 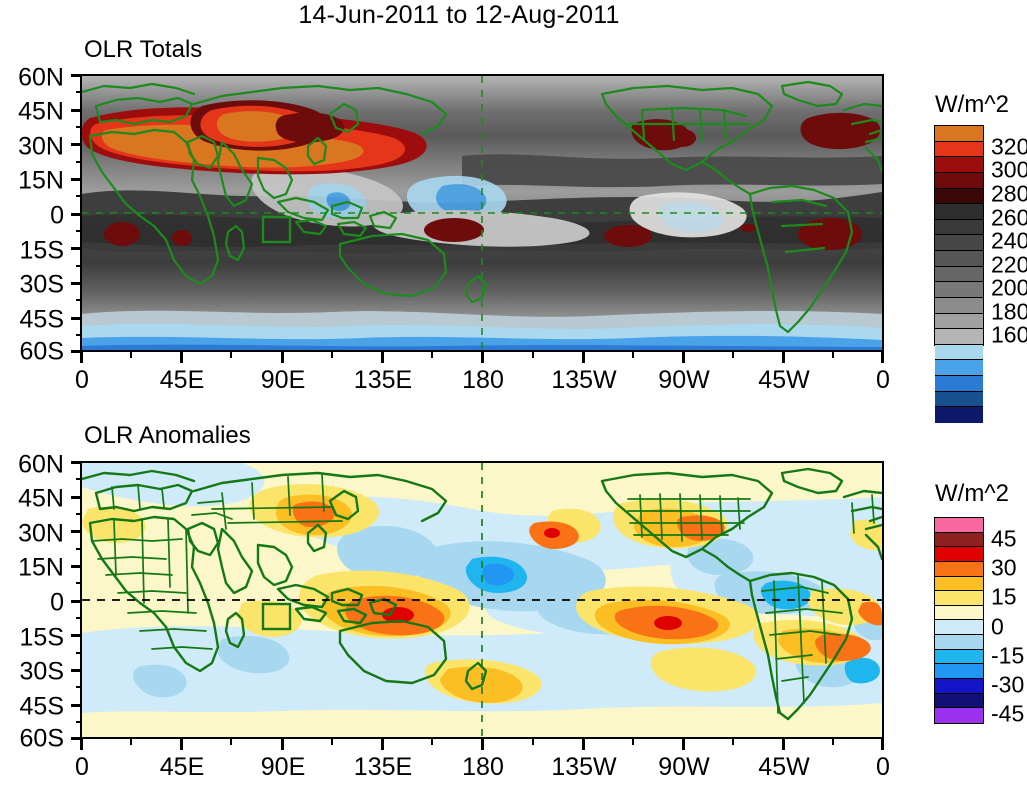 What do you see at coordinates (1008, 684) in the screenshot?
I see `cbar-tick-neg30: -30` at bounding box center [1008, 684].